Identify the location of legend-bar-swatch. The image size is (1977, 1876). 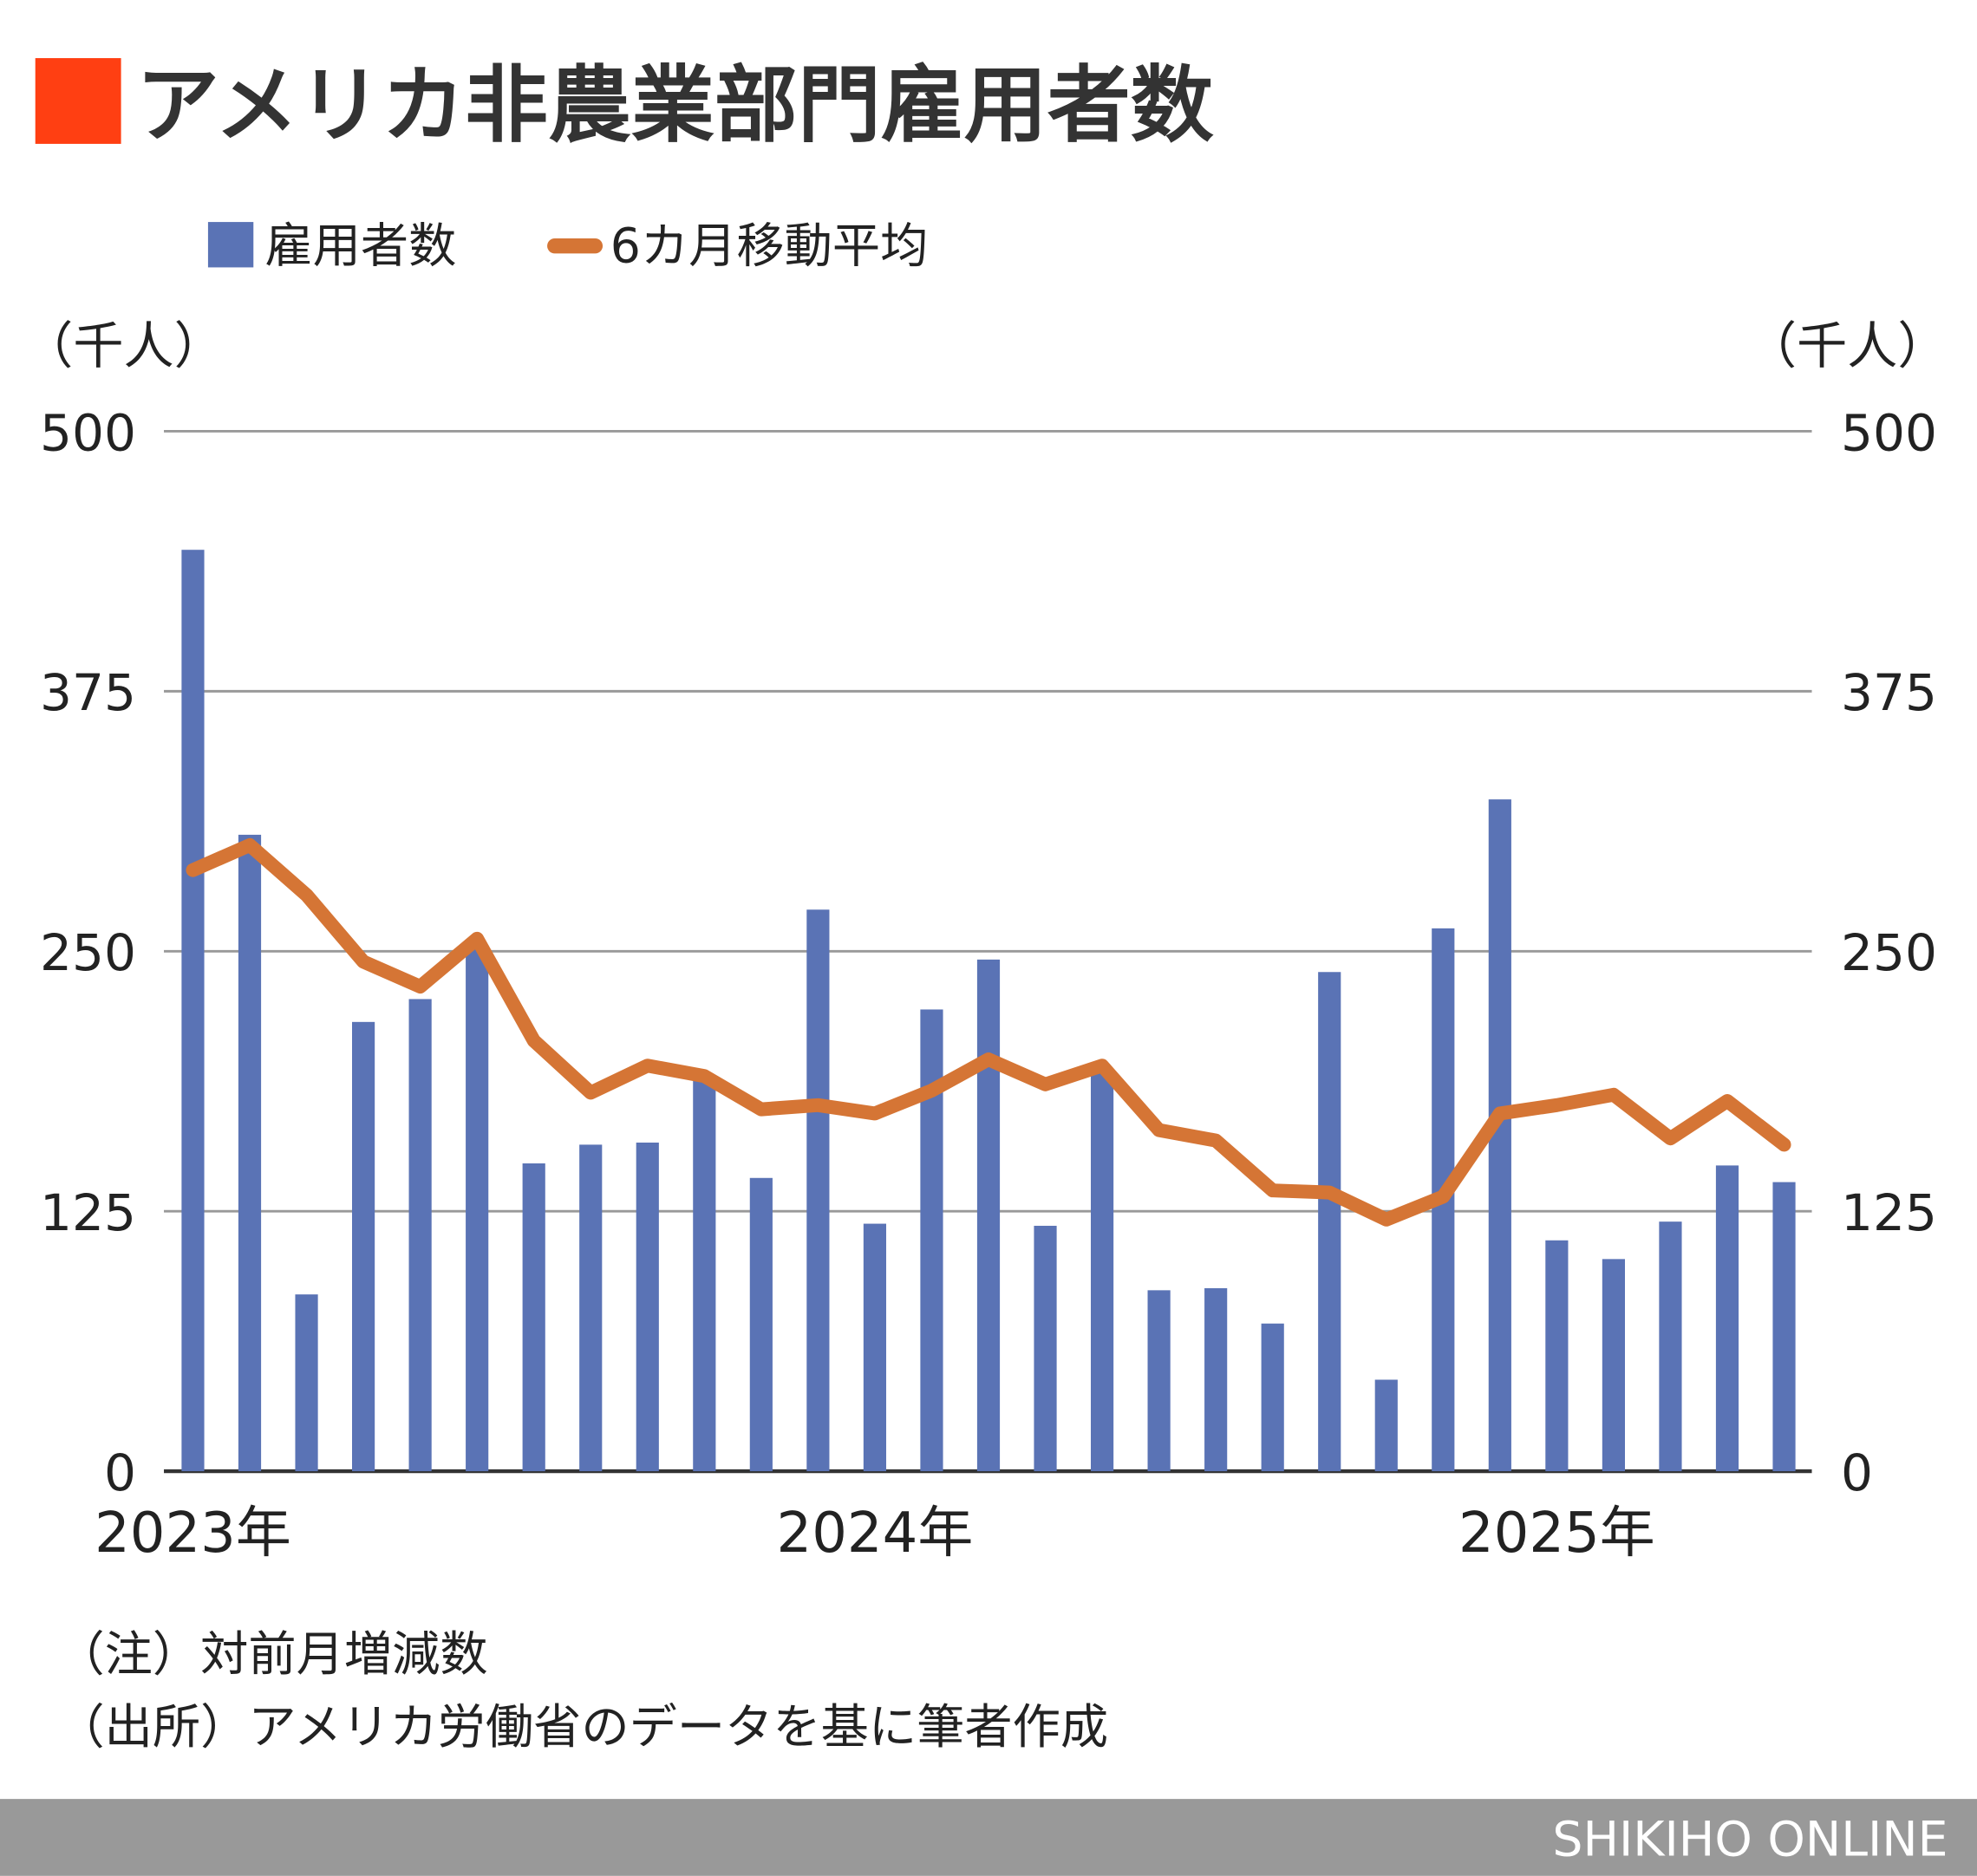
(230, 245).